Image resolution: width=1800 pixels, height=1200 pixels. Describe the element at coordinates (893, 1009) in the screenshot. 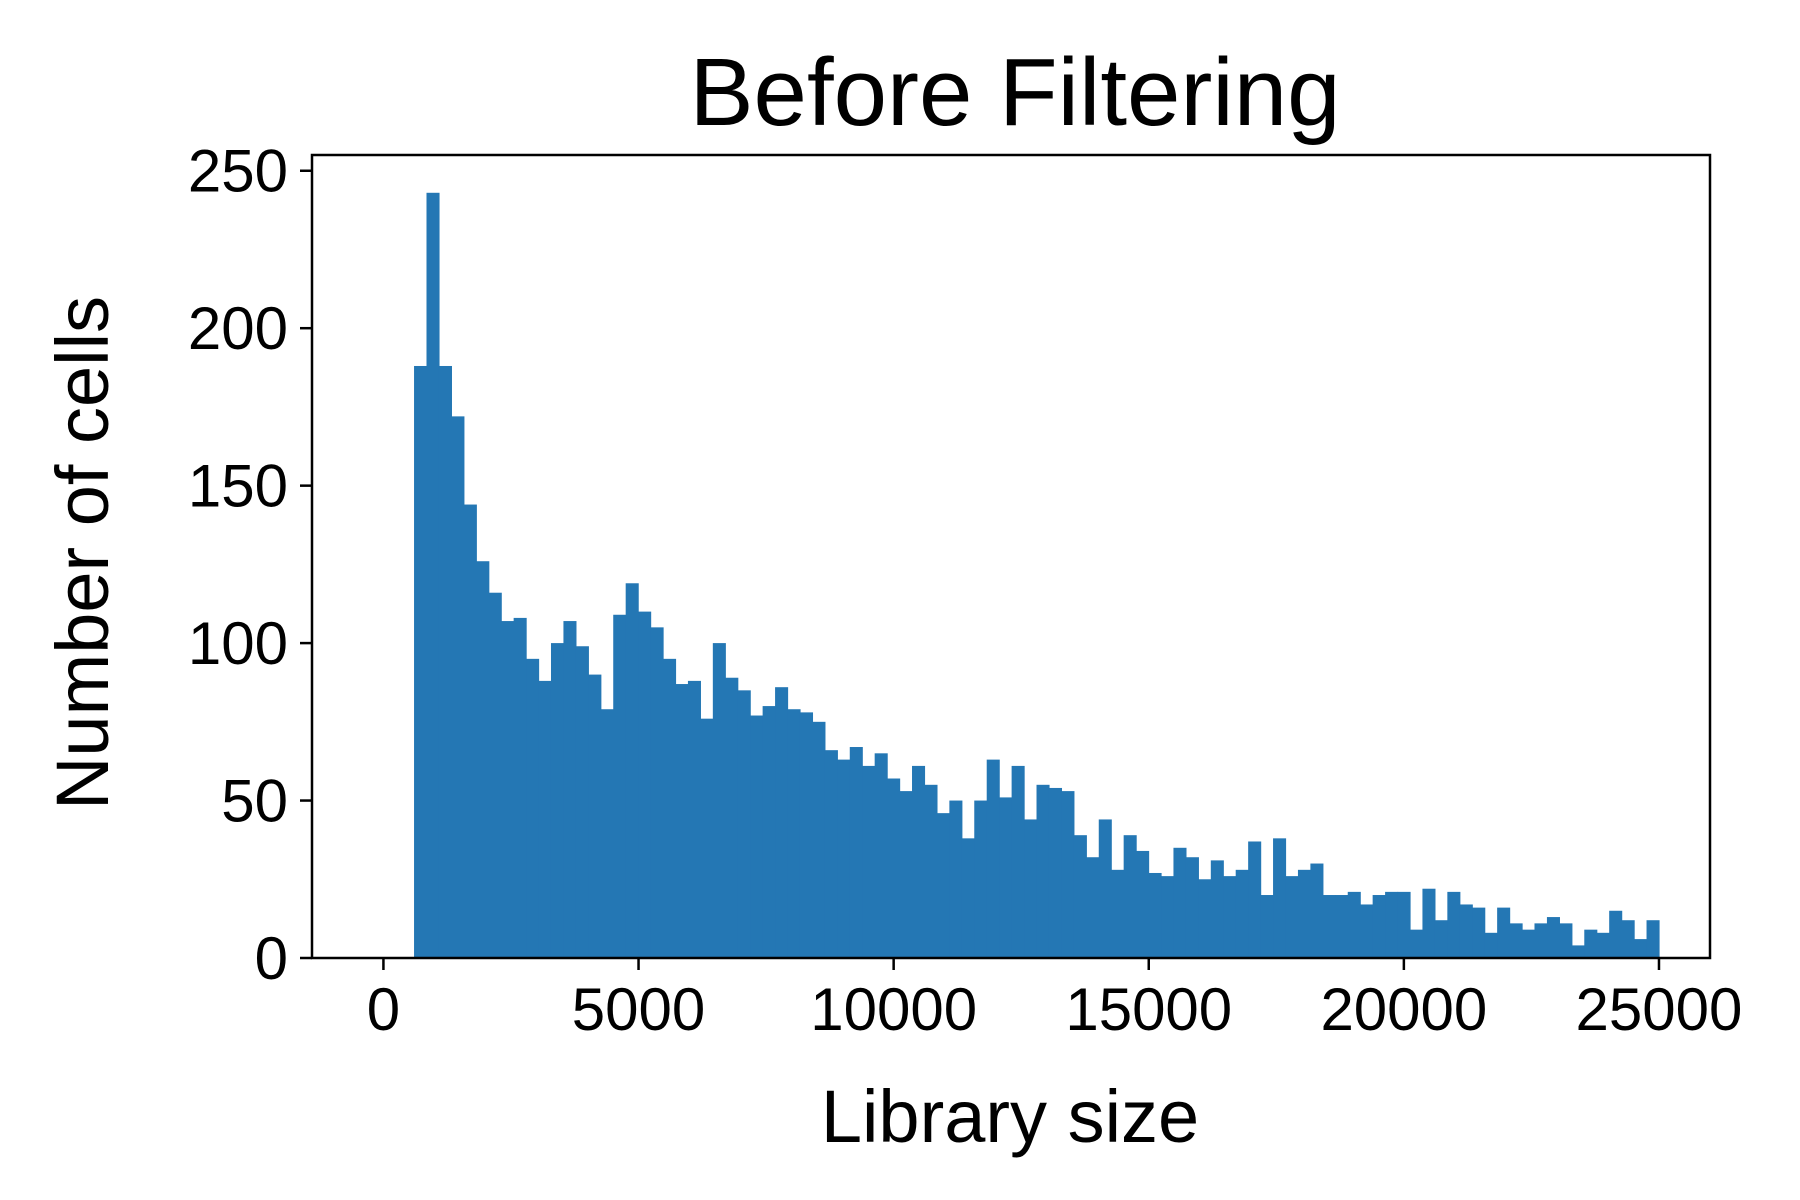

I see `x-tick-label: 10000` at that location.